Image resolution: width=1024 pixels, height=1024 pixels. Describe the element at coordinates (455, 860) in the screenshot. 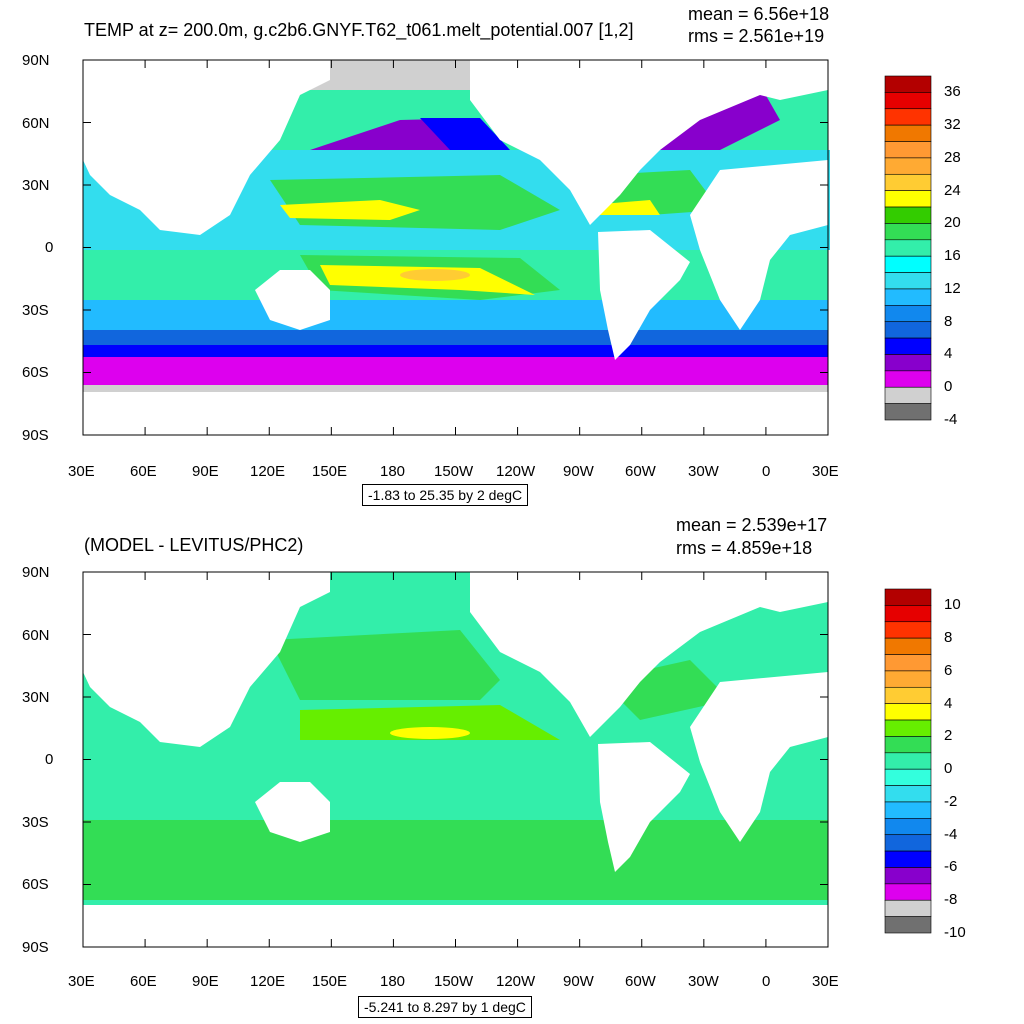

I see `panel-2-so-green` at that location.